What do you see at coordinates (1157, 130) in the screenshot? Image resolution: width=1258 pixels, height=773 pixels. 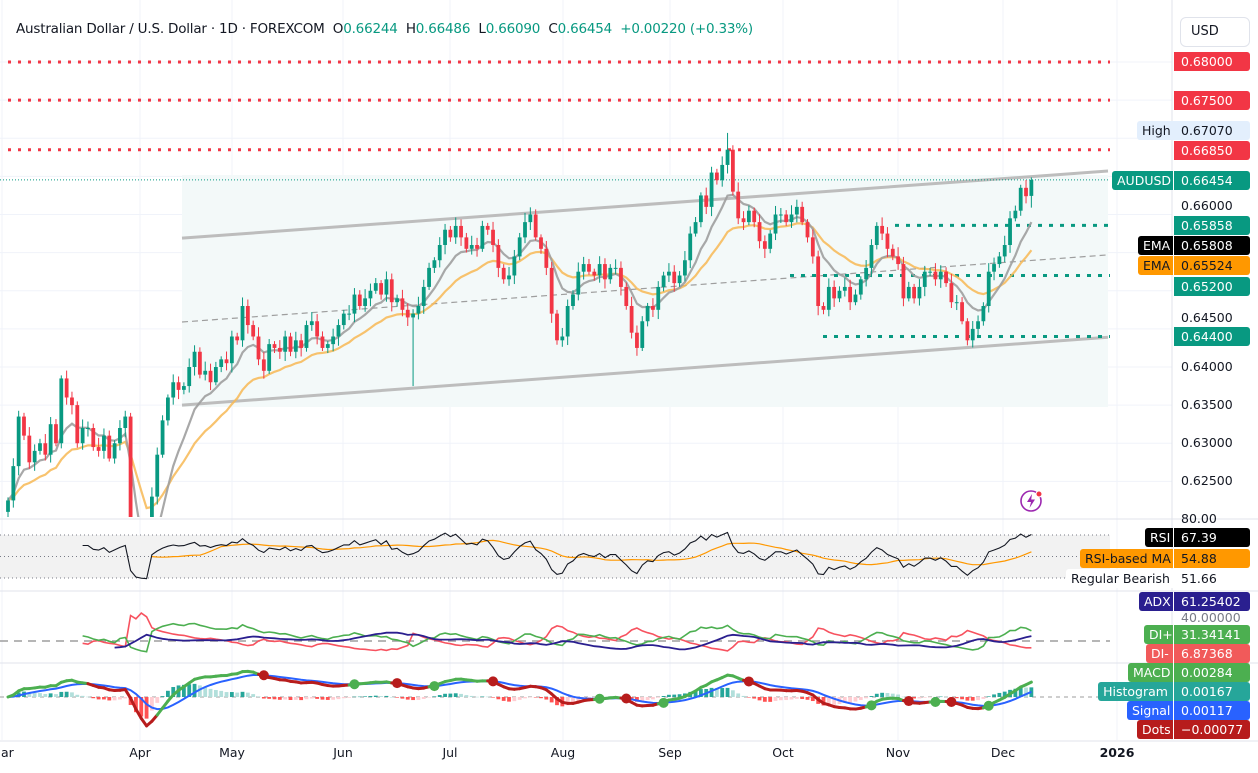 I see `high-name: High` at bounding box center [1157, 130].